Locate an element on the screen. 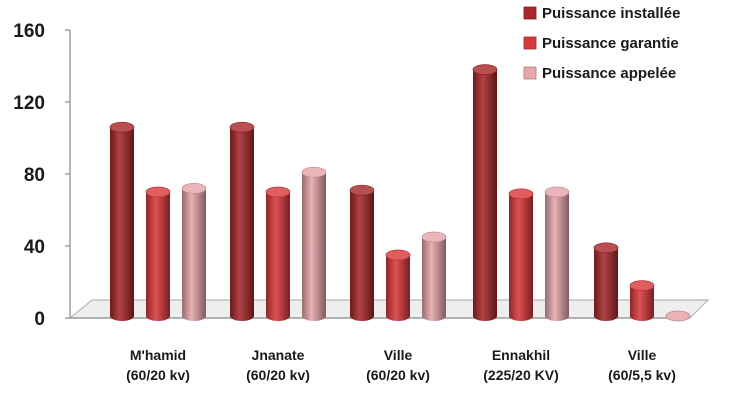  category-label: M'hamid is located at coordinates (158, 355).